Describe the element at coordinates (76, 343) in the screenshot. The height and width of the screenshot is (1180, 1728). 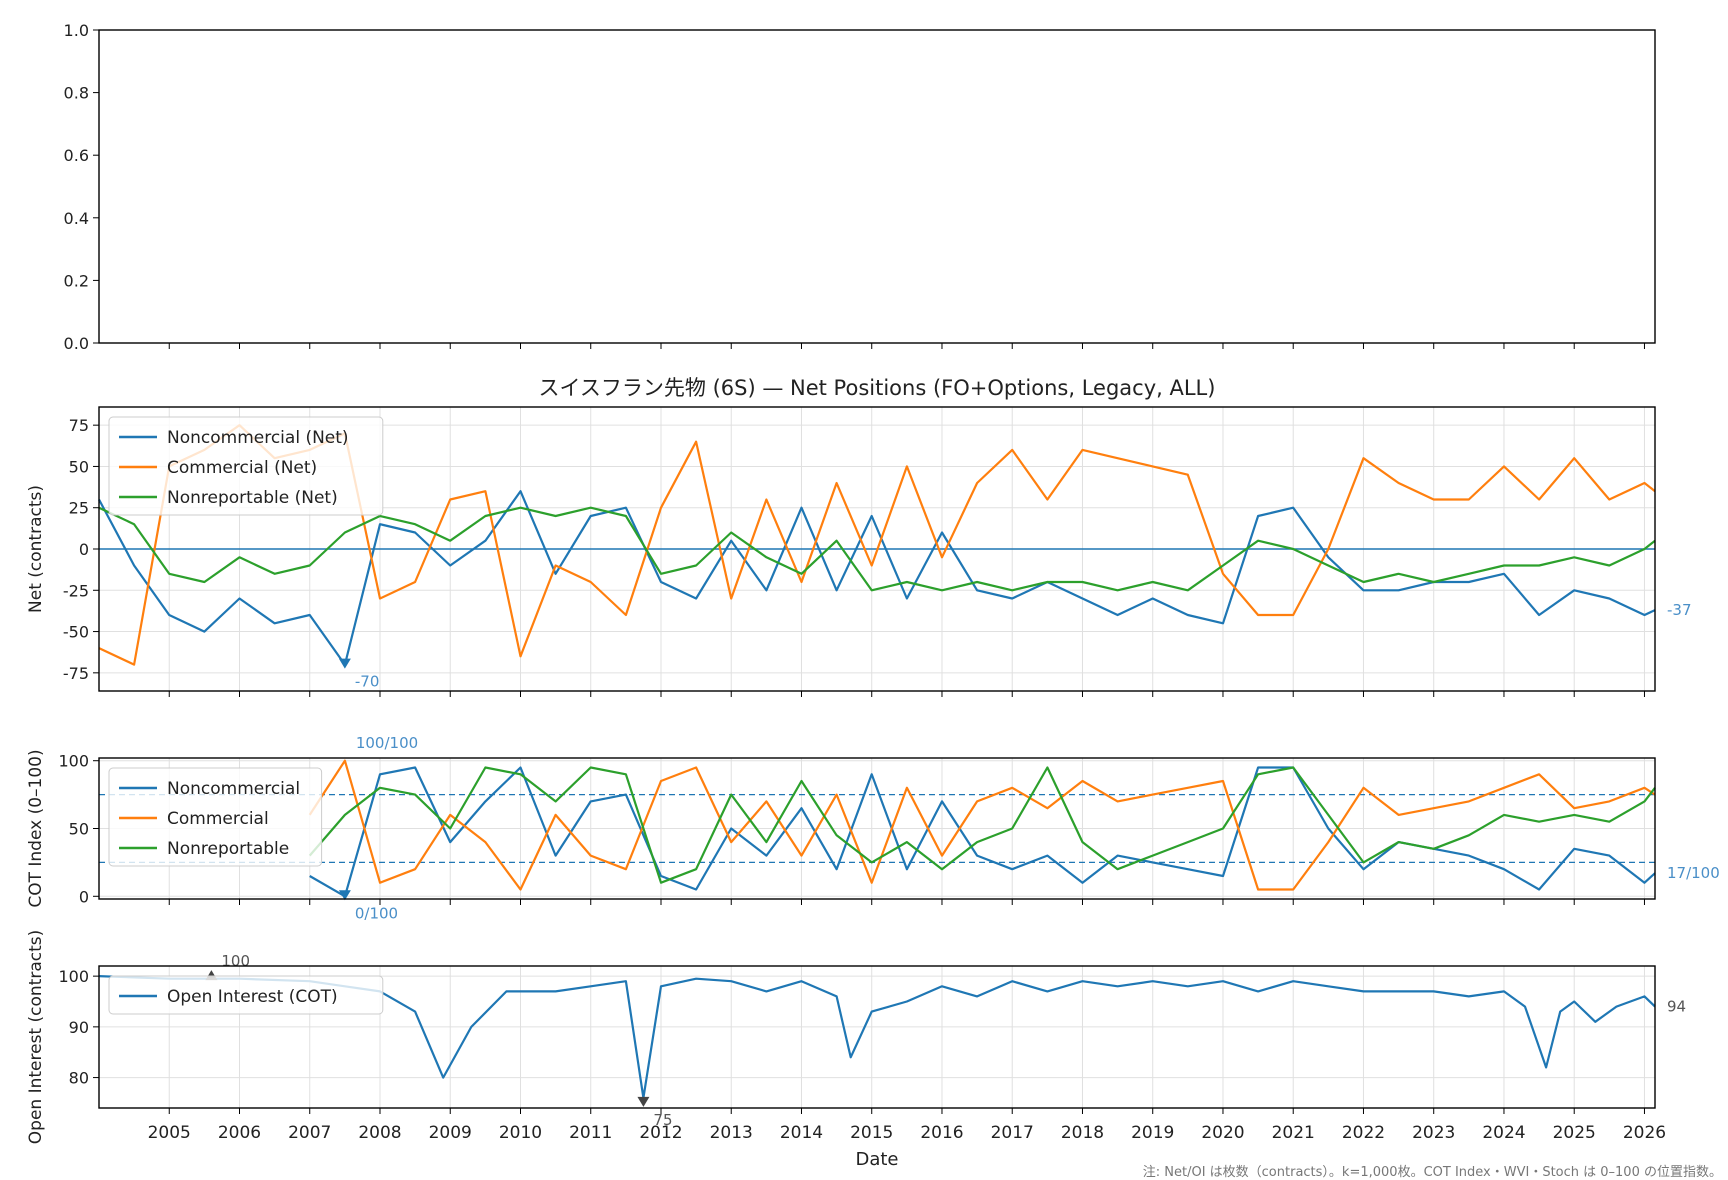
I see `y-tick-label: 0.0` at that location.